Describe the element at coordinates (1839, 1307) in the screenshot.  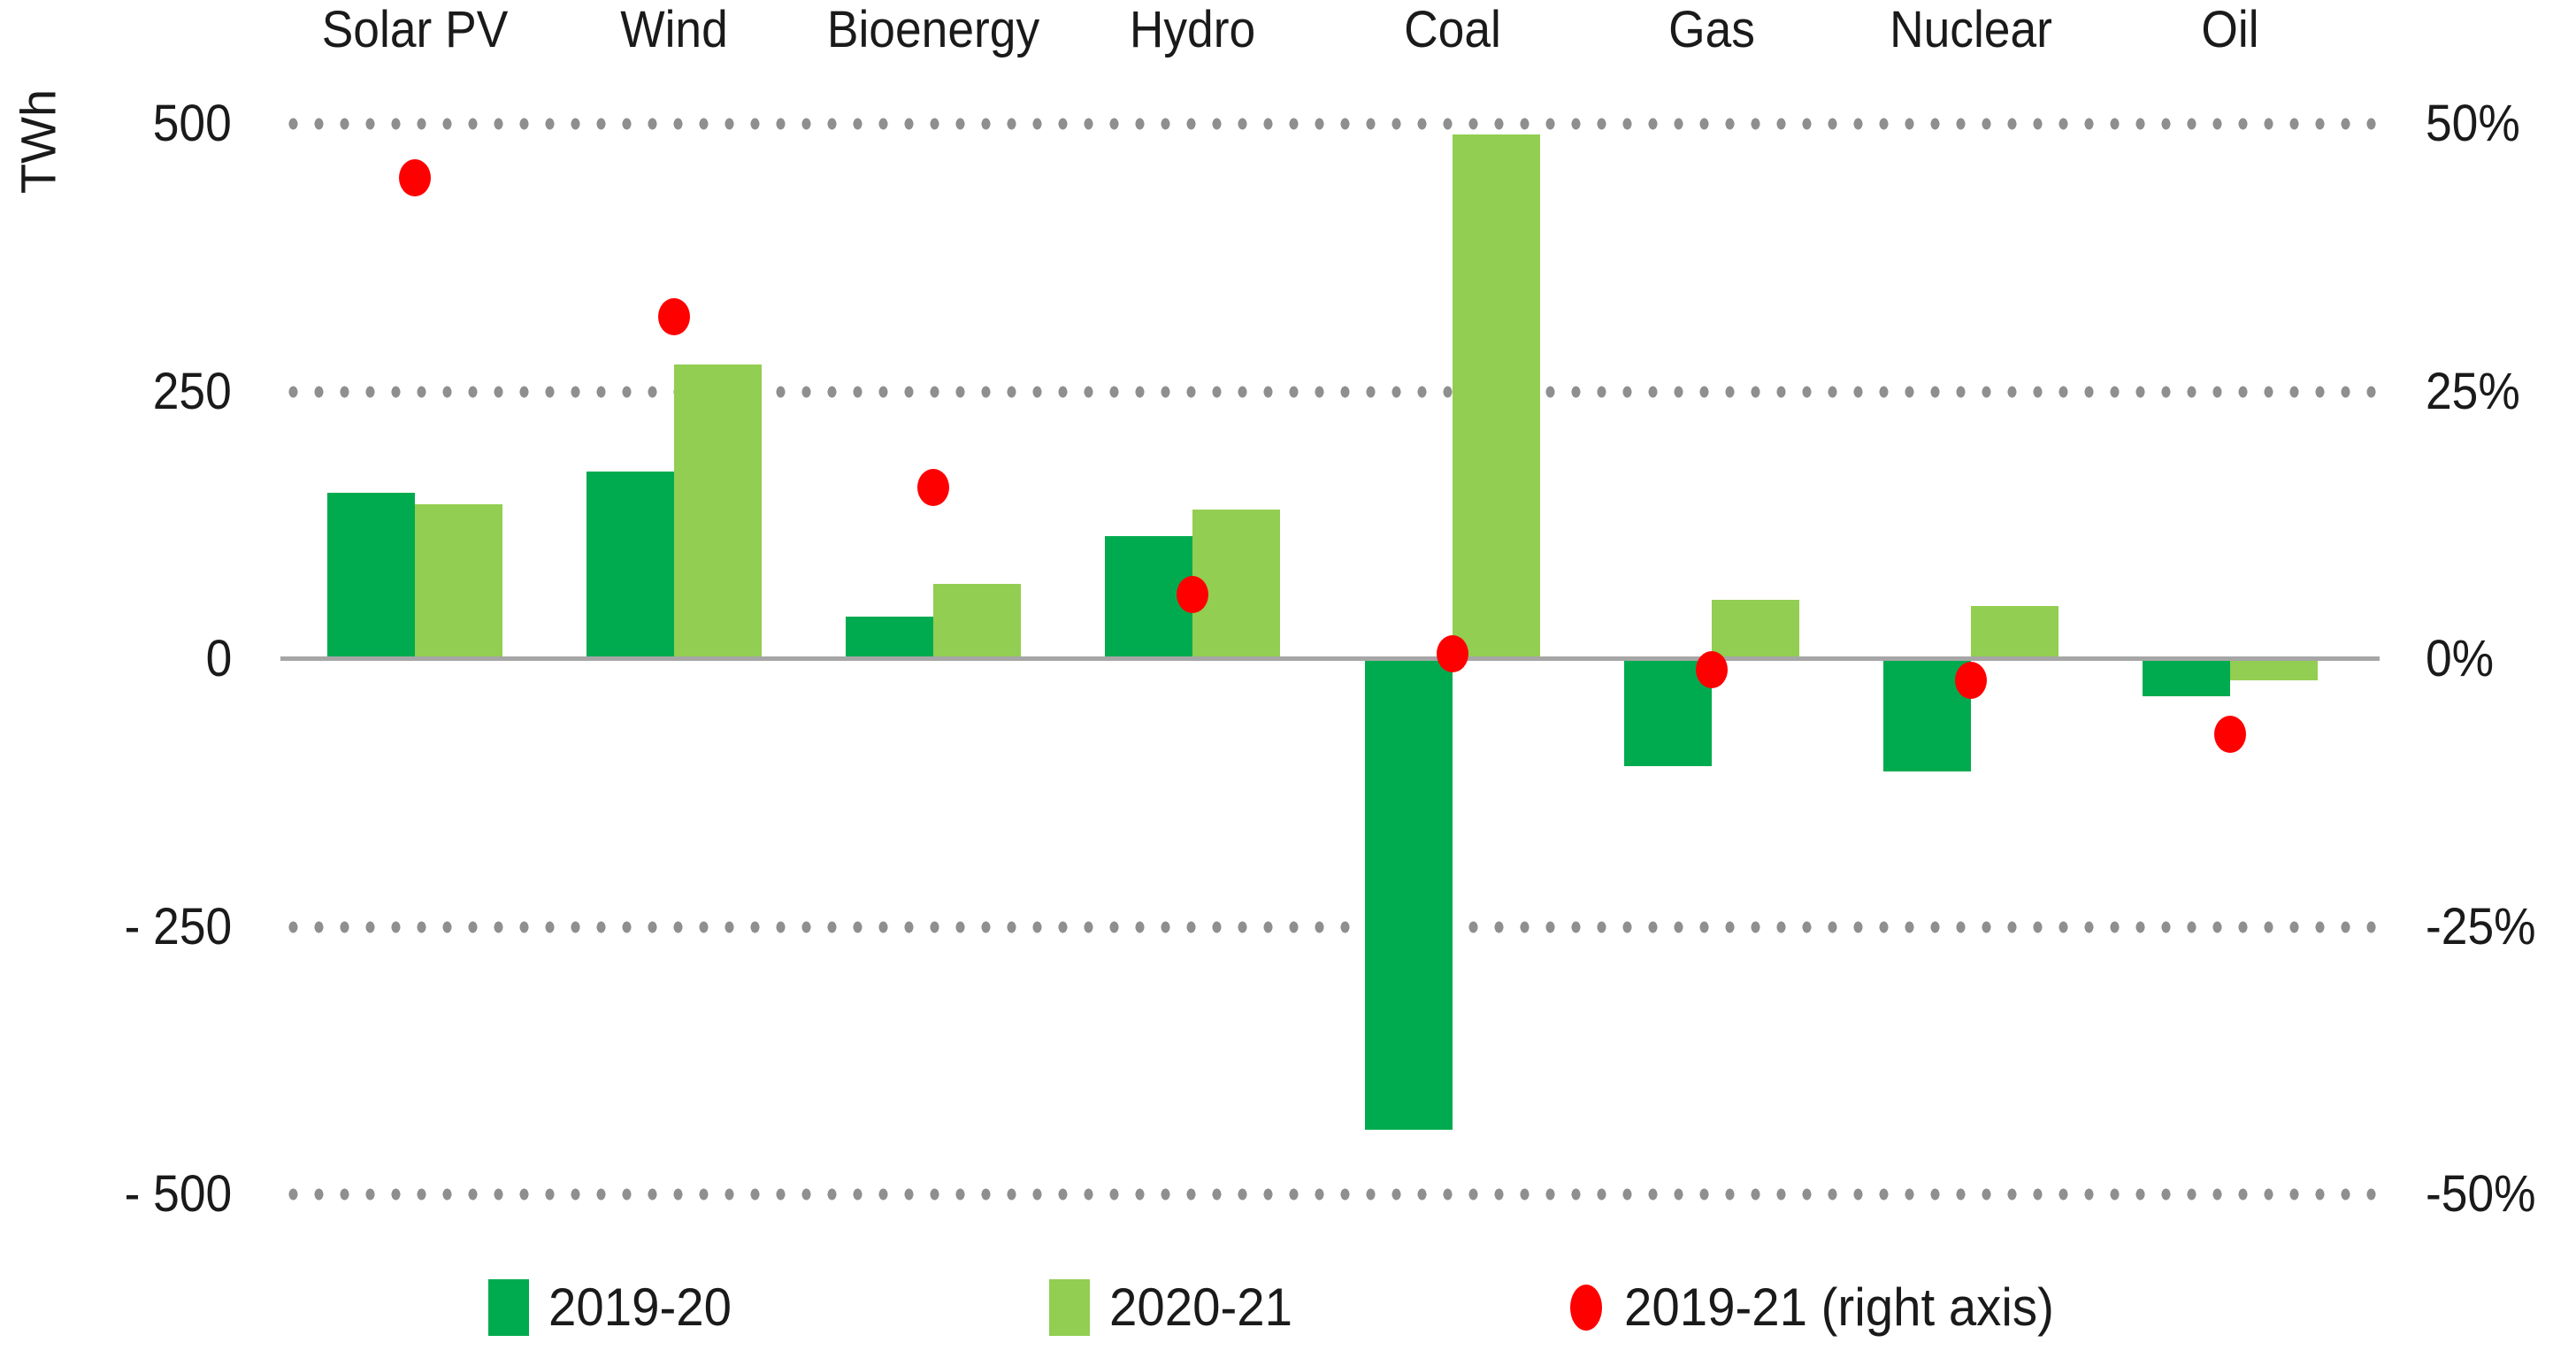
I see `legend-label-2019-21-right-axis: 2019-21 (right axis)` at that location.